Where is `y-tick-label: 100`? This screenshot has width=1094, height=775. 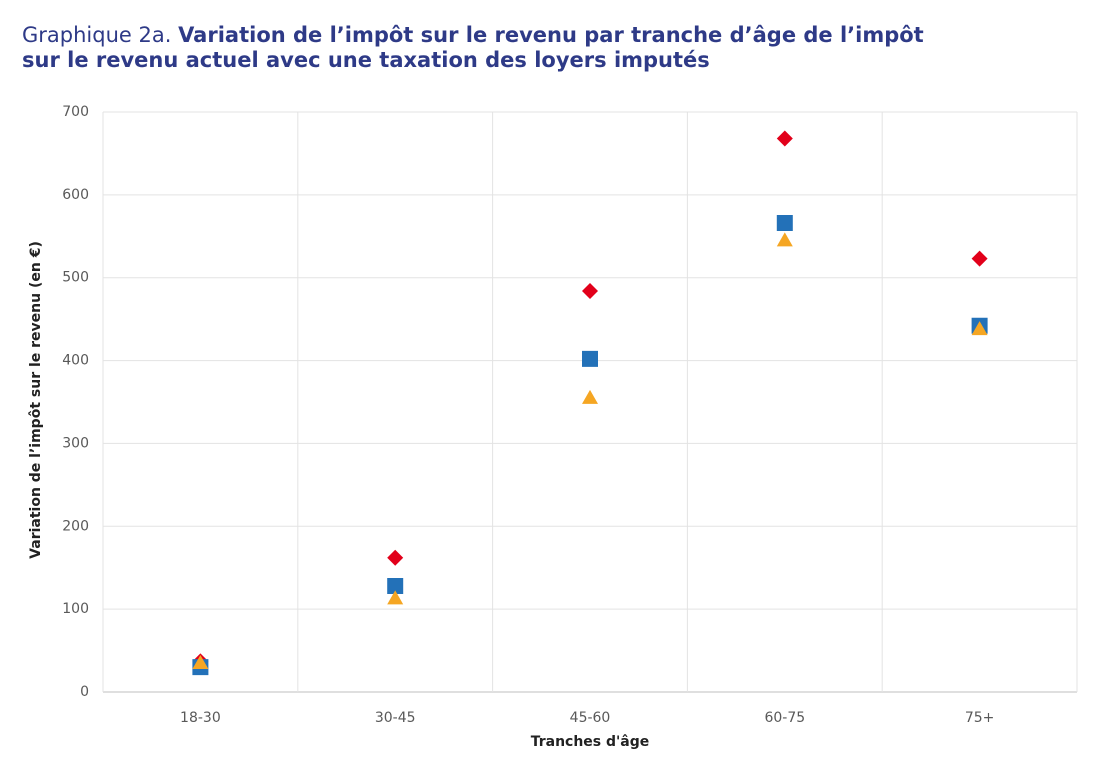
y-tick-label: 100 is located at coordinates (75, 609).